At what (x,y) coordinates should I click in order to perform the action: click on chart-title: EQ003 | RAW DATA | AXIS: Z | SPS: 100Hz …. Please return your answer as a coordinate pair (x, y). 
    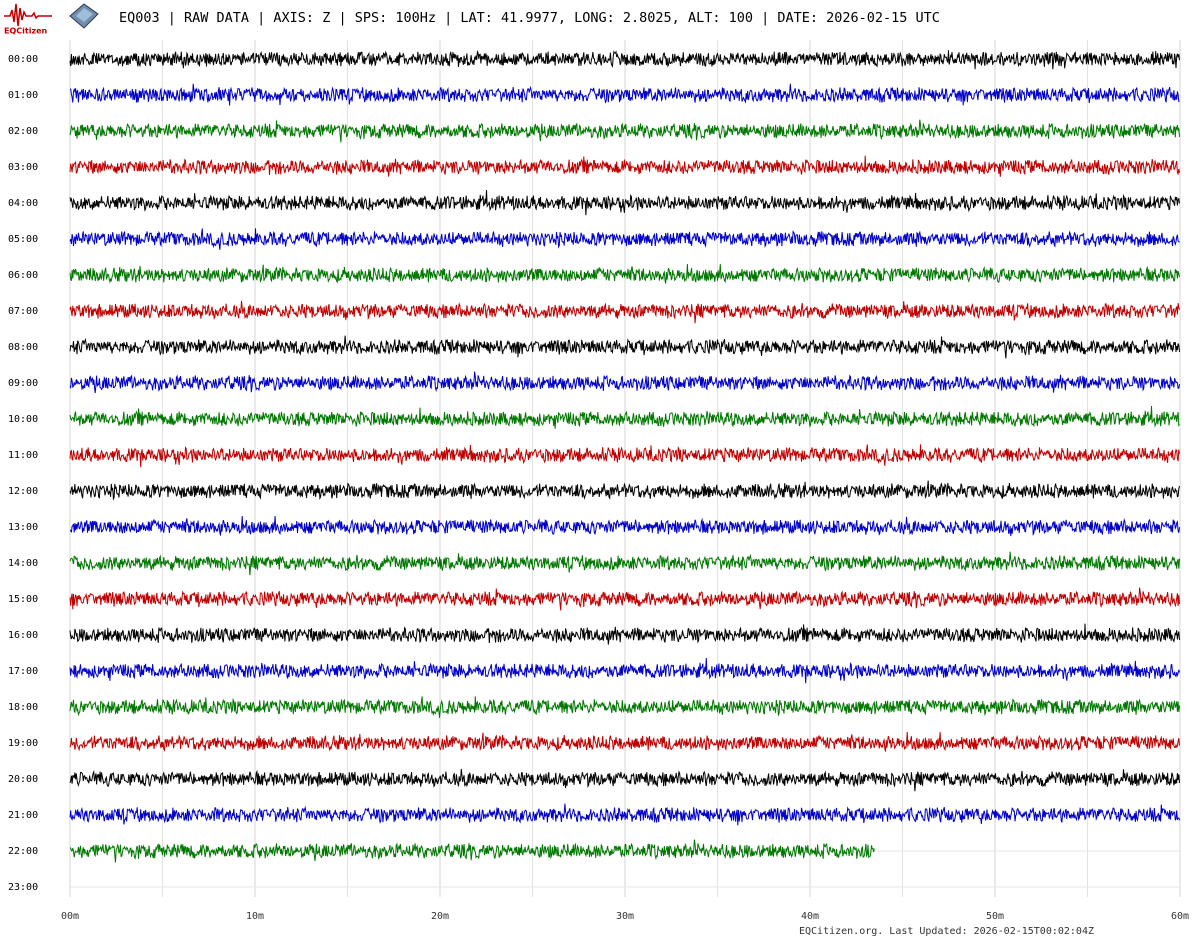
    Looking at the image, I should click on (529, 18).